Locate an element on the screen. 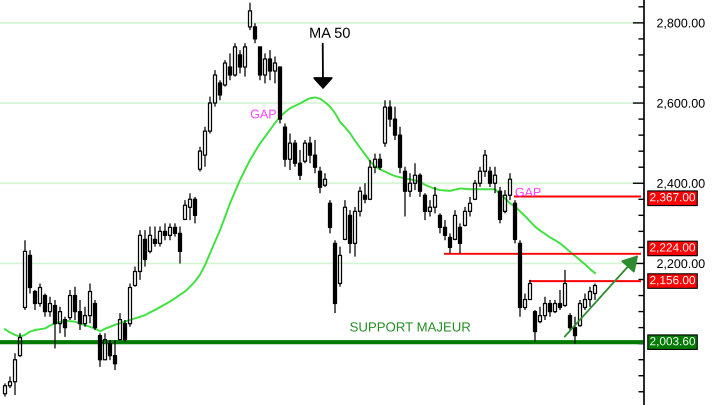  y-tick-label: 2,600.00 is located at coordinates (681, 104).